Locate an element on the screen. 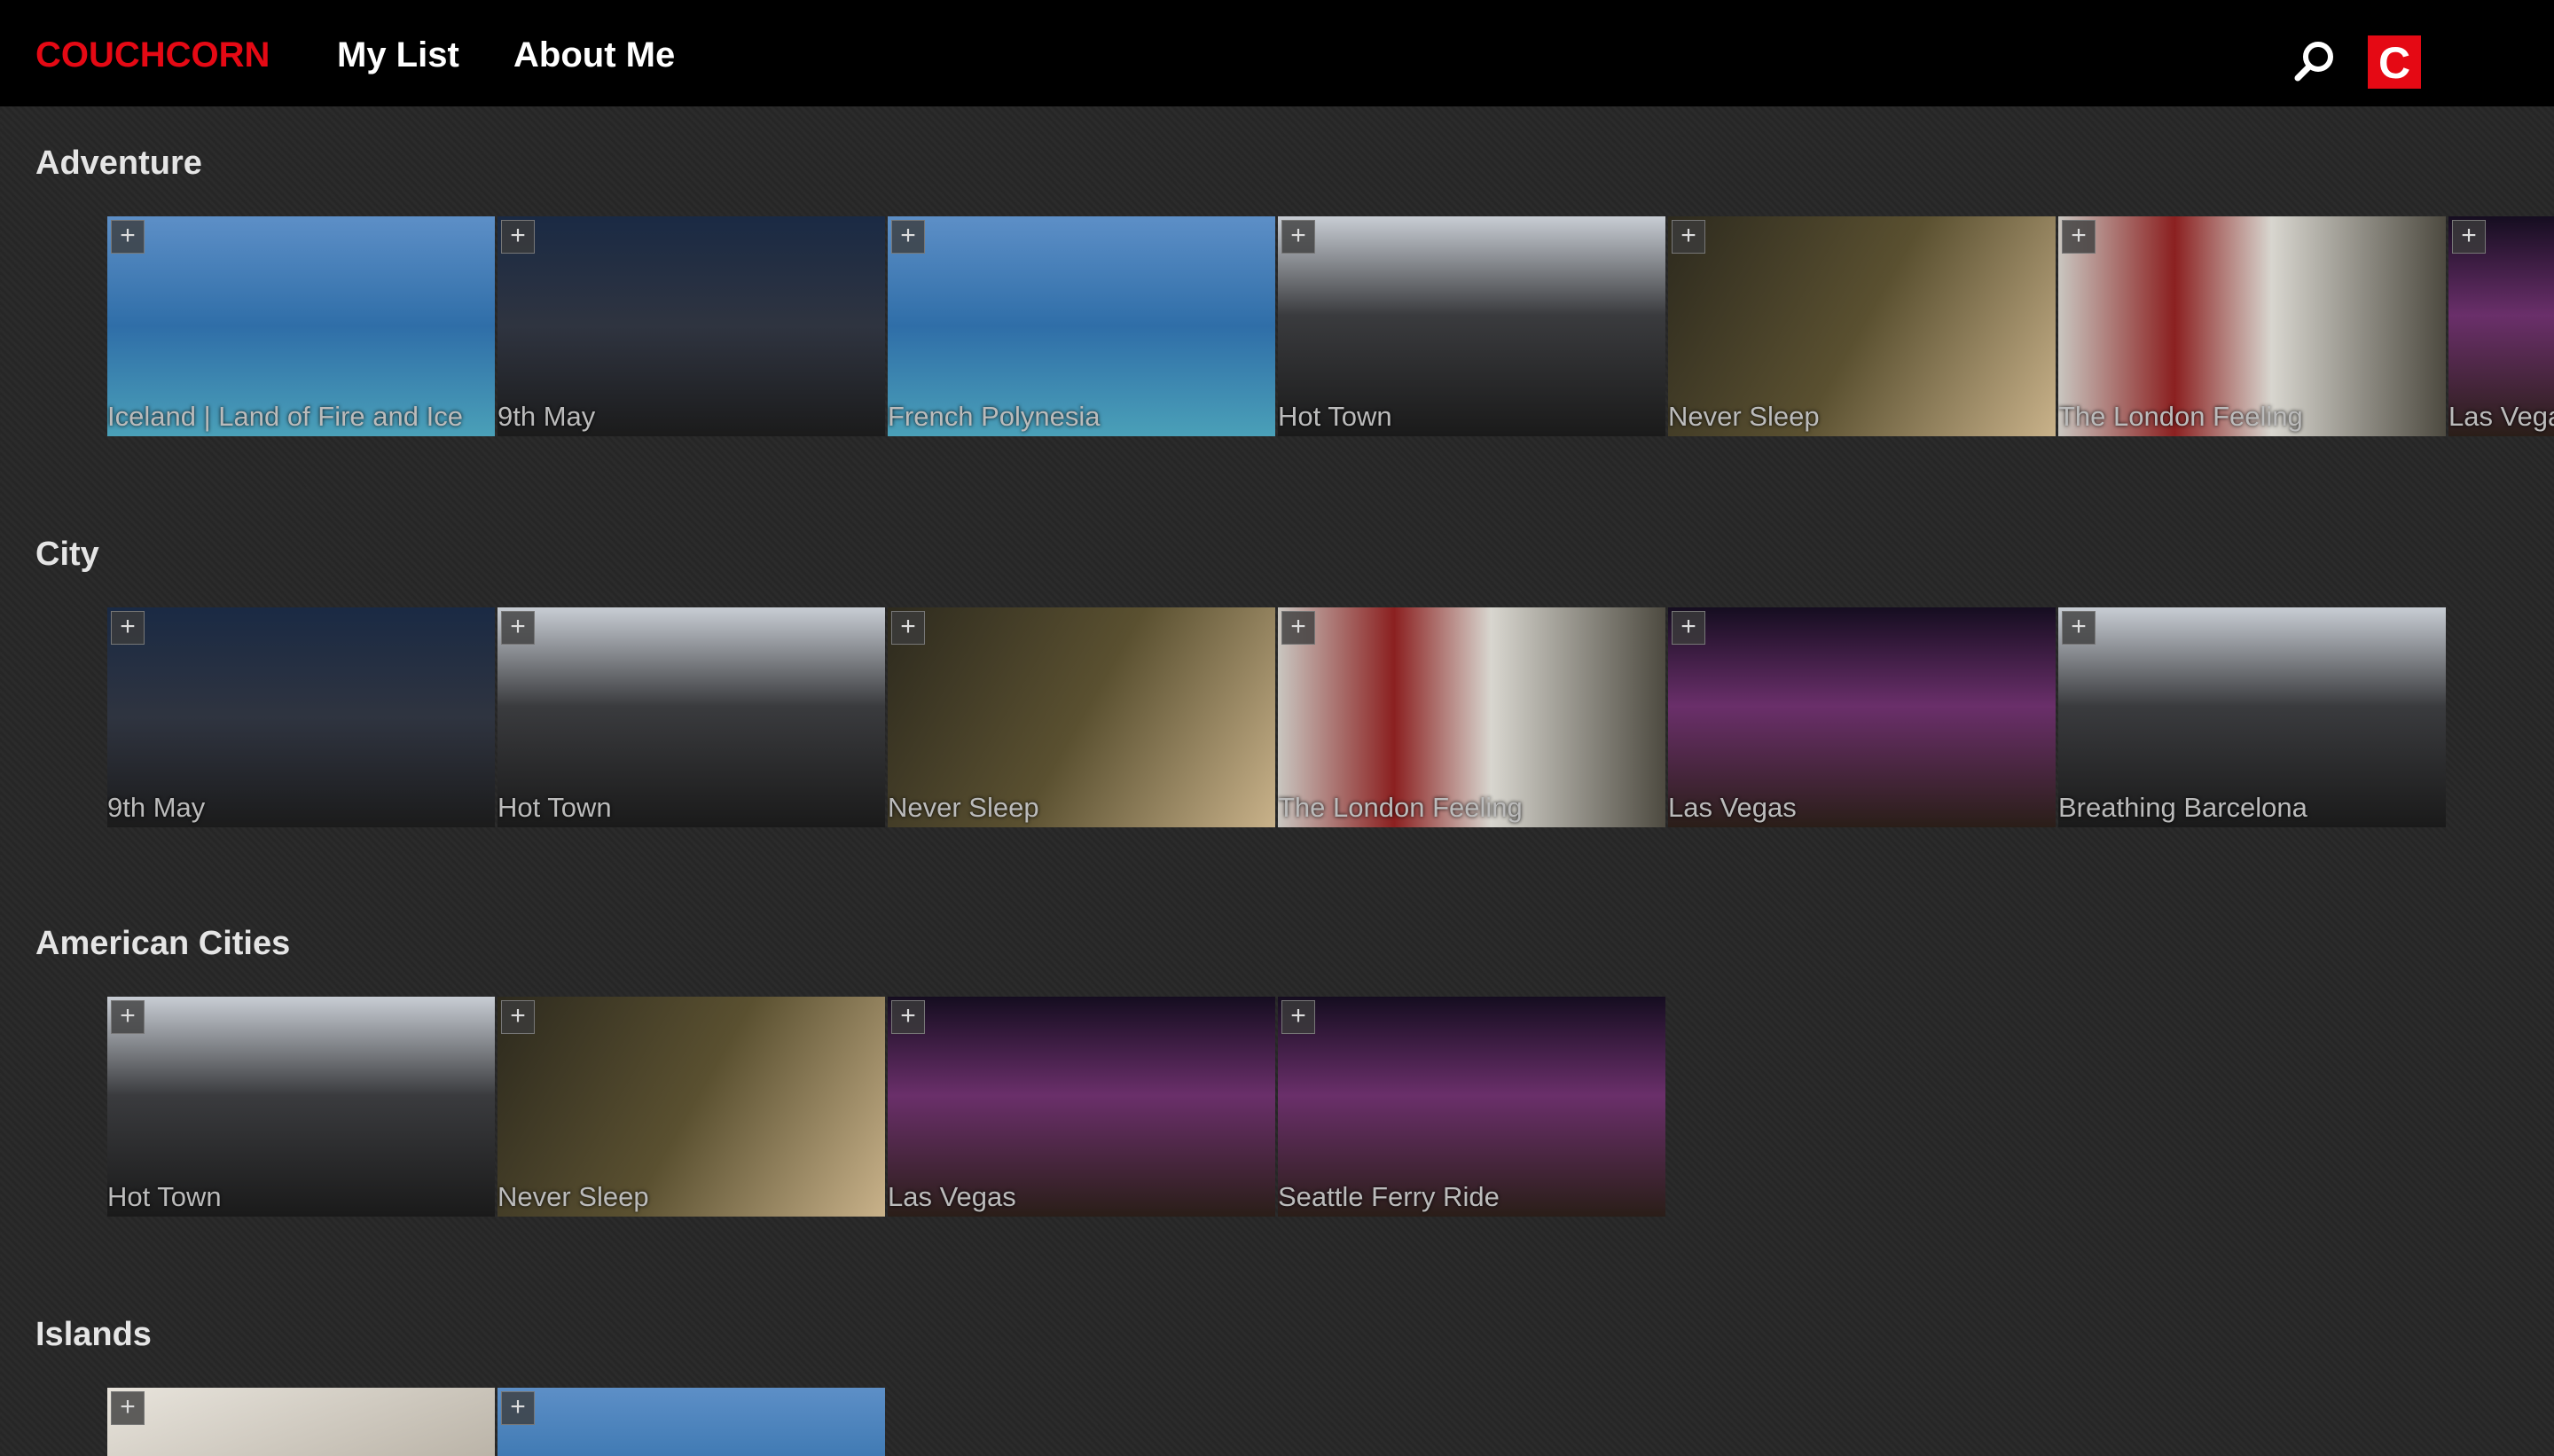  nav-bar: COUCHCORN My List About Me C is located at coordinates (1277, 53).